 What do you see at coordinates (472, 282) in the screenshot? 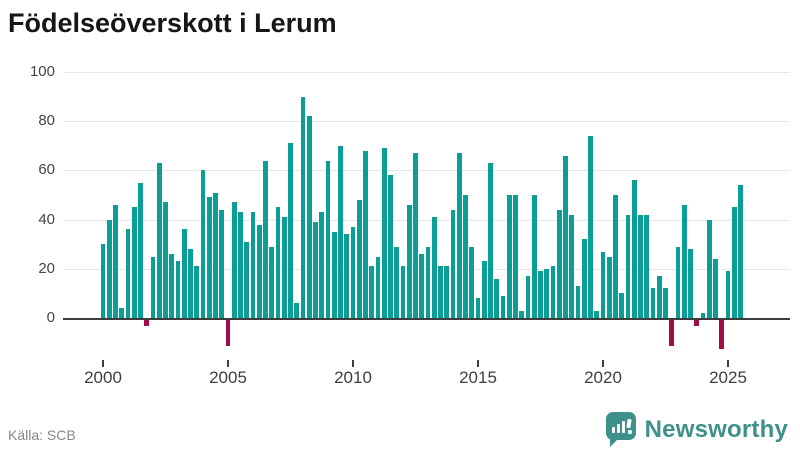
I see `bar-2014-q4` at bounding box center [472, 282].